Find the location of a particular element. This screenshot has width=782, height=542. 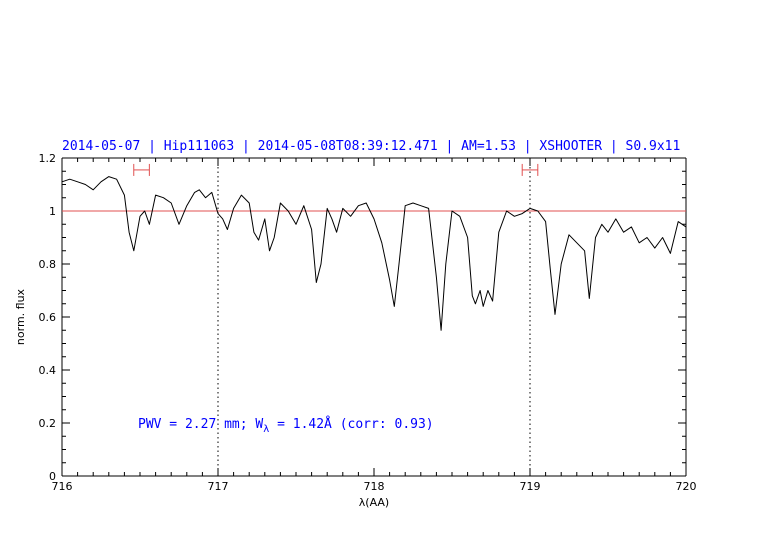

y-tick-label: 1 is located at coordinates (52, 211).